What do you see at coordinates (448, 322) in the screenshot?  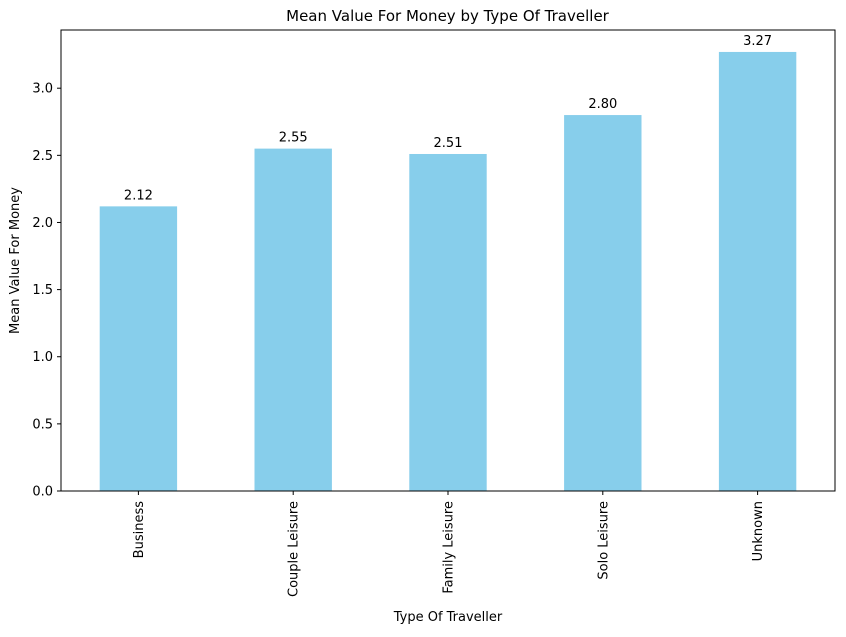 I see `bar-family-leisure` at bounding box center [448, 322].